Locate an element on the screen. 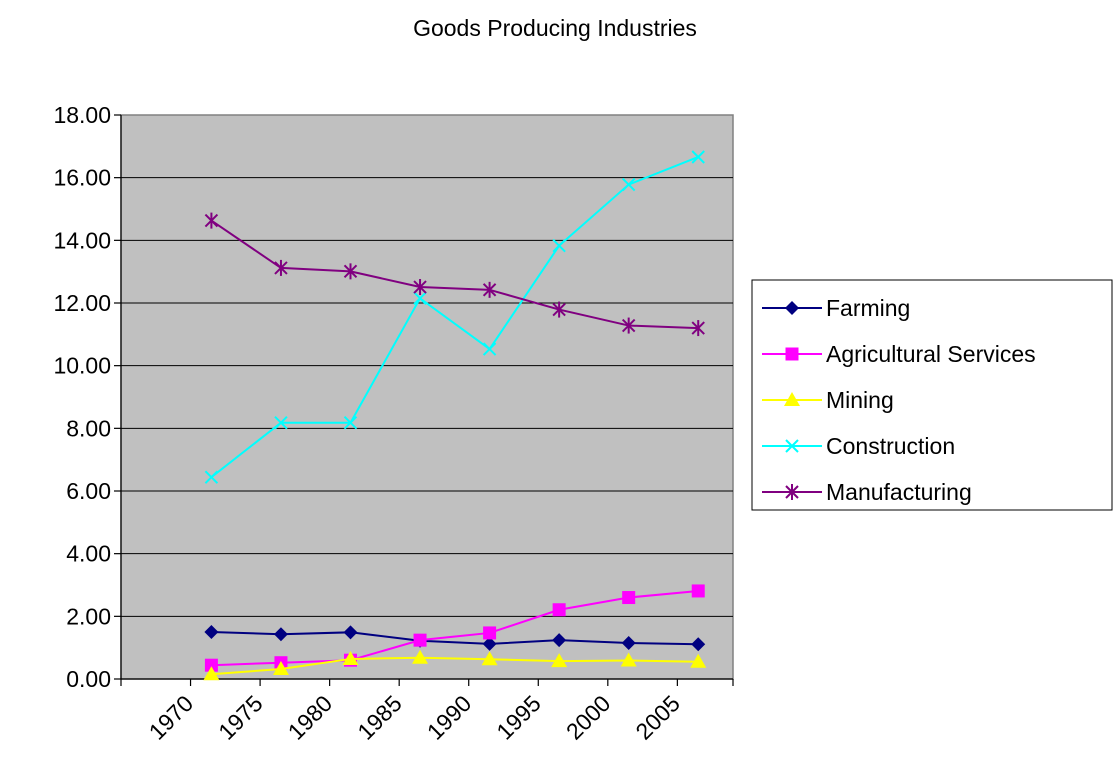 The image size is (1117, 778). x-axis-ticks: 1970 1975 1980 1985 1990 1995 2000 2005 is located at coordinates (427, 712).